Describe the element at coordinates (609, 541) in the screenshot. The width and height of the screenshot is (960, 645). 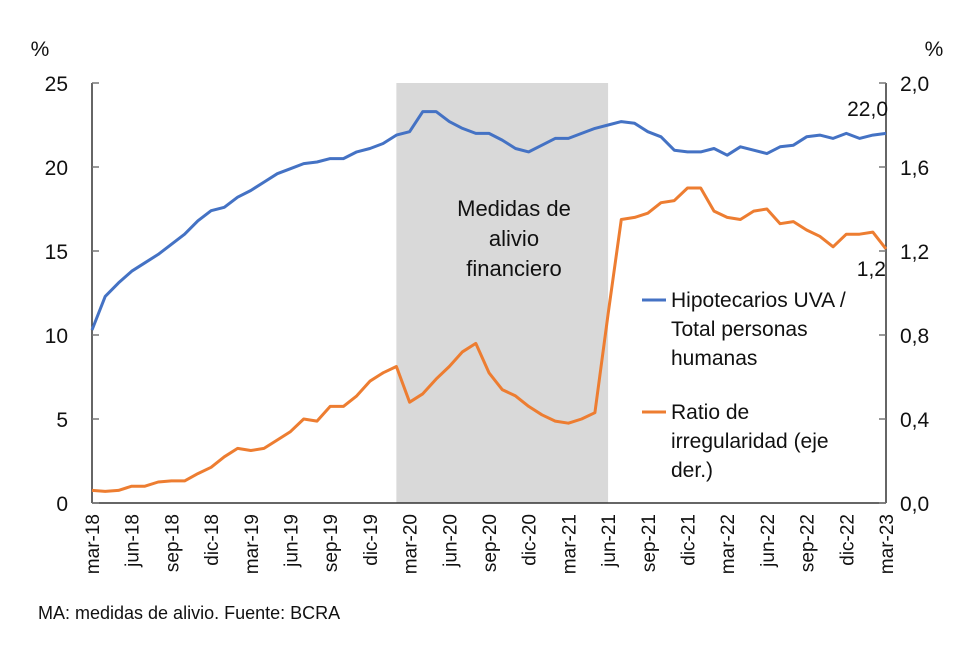
I see `x-tick-label: jun-21` at that location.